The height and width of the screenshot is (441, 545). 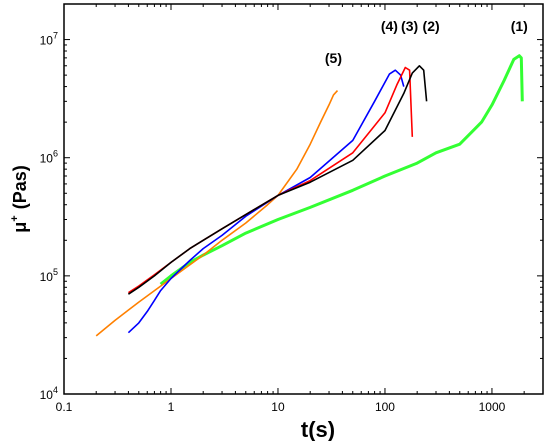 What do you see at coordinates (55, 36) in the screenshot?
I see `y-tick-exponent: 7` at bounding box center [55, 36].